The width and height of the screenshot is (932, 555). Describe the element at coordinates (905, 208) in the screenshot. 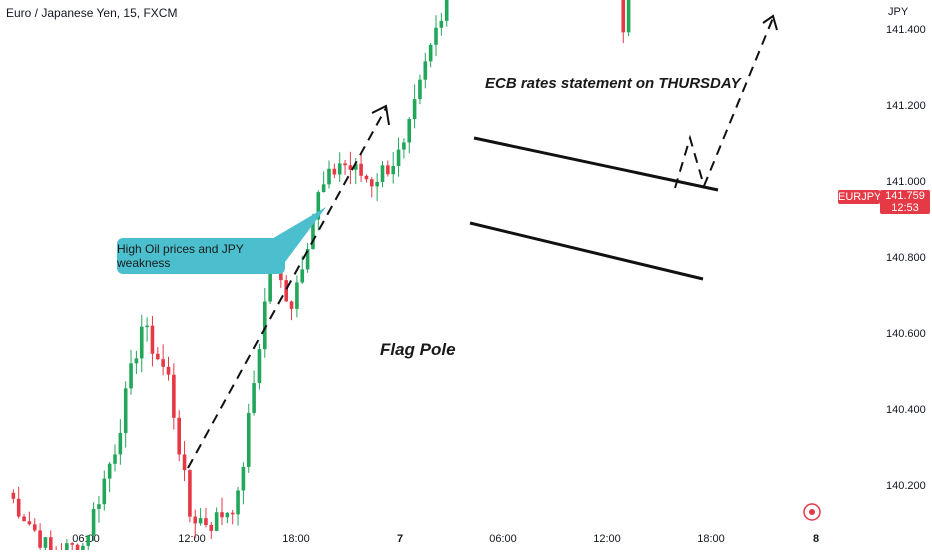

I see `price-tag-countdown: 12:53` at that location.